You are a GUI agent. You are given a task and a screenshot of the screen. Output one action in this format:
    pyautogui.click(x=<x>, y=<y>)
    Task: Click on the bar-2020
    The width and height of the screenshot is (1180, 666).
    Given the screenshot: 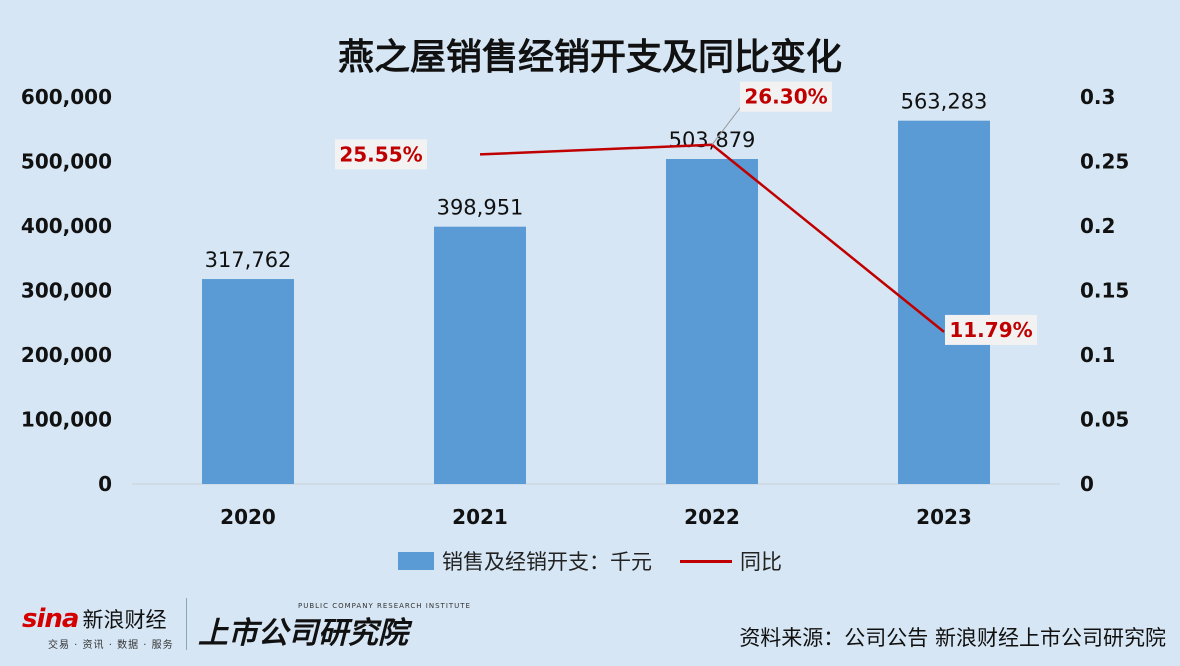 What is the action you would take?
    pyautogui.click(x=248, y=381)
    